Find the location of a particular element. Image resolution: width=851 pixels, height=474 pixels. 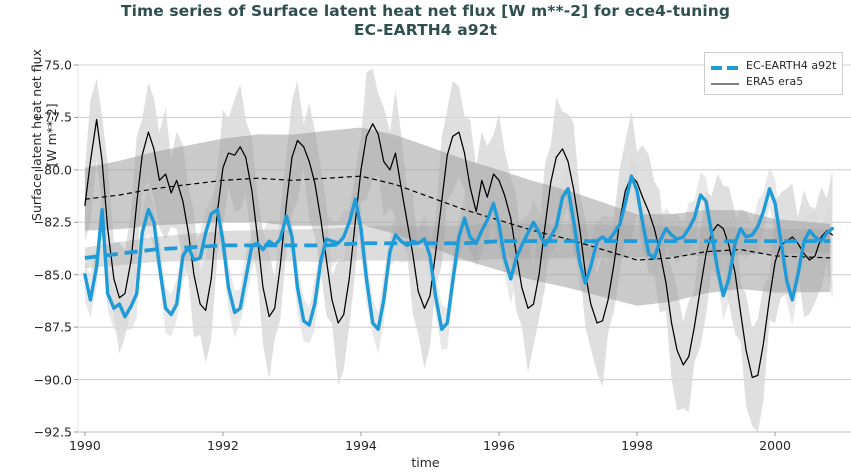

y-axis-tick-label: −75.0 is located at coordinates (52, 65).